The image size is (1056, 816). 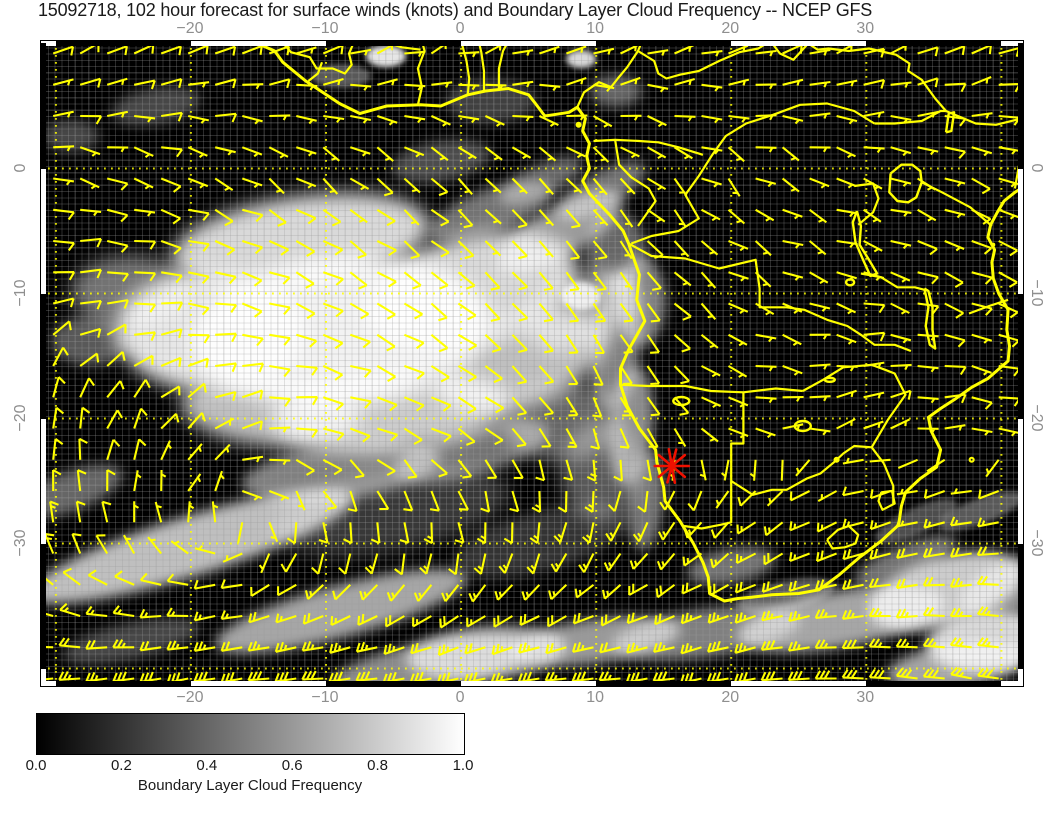 I want to click on colorbar-tick-label: 0.4, so click(x=207, y=765).